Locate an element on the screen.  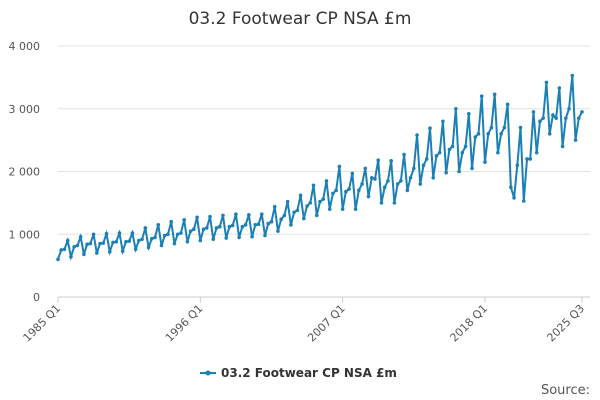
y-tick-label: 2 000 is located at coordinates (25, 172).